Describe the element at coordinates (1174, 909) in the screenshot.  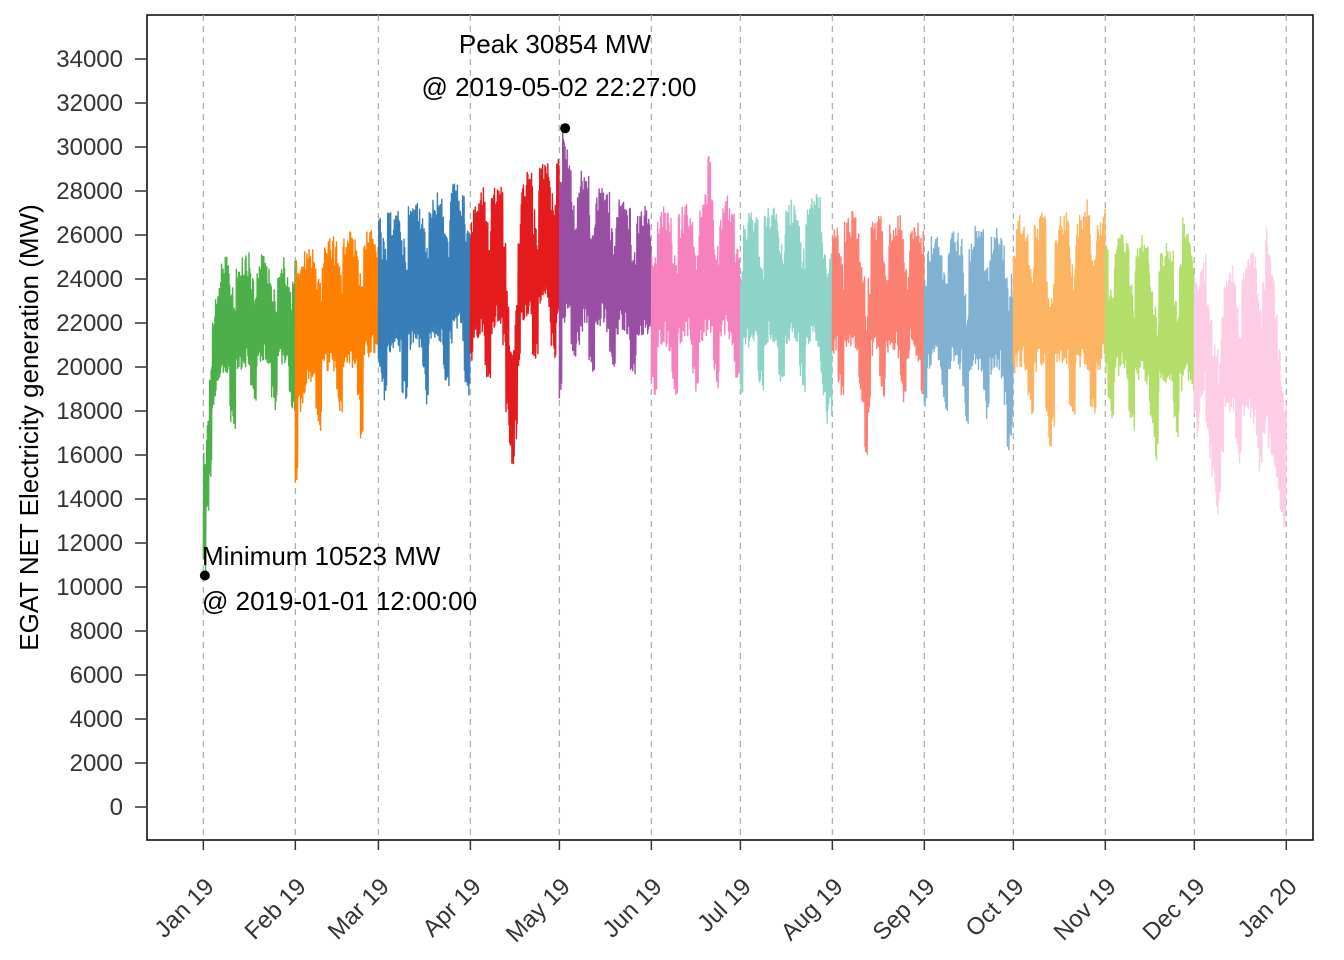
I see `x-tick-label: Dec 19` at that location.